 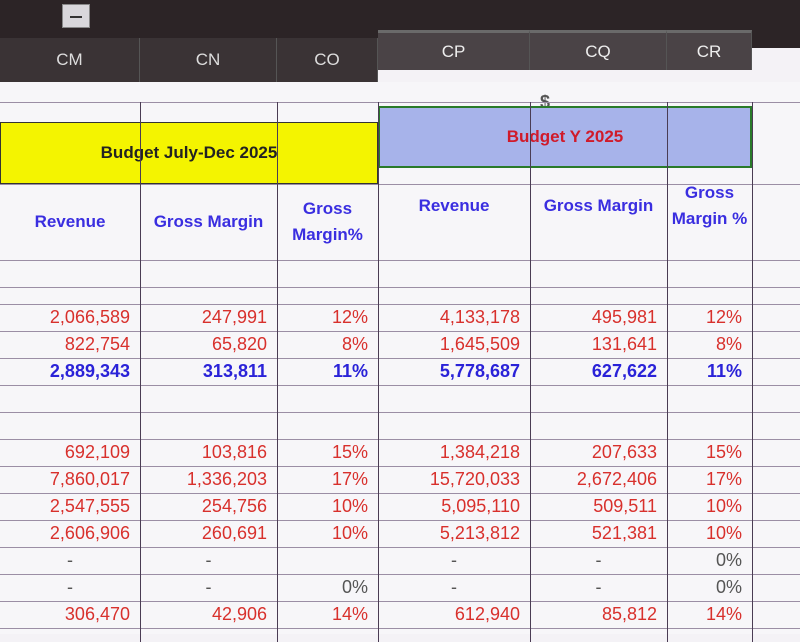 I want to click on cell: 5,213,812, so click(x=479, y=533).